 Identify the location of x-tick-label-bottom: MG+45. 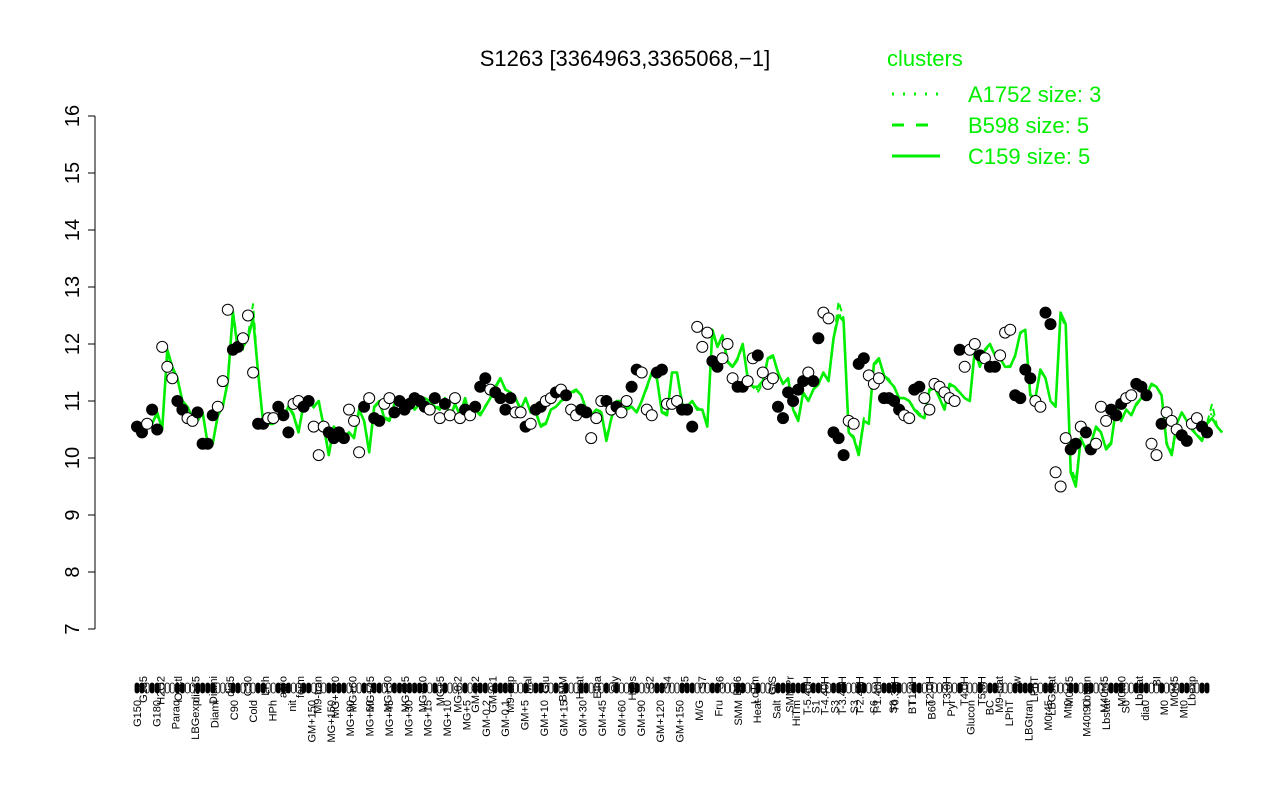
(390, 718).